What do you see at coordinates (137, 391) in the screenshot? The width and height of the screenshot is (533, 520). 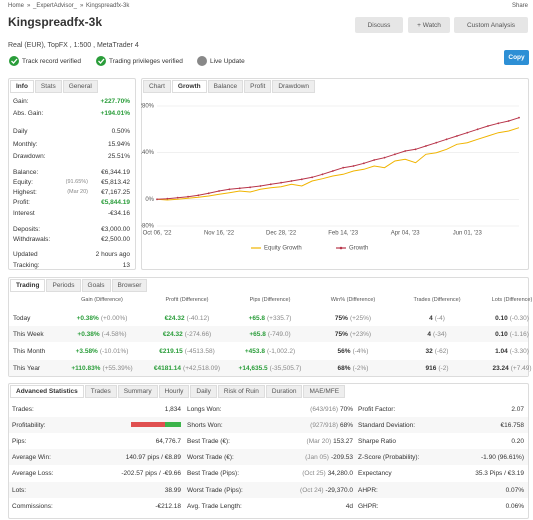 I see `tab: Summary` at bounding box center [137, 391].